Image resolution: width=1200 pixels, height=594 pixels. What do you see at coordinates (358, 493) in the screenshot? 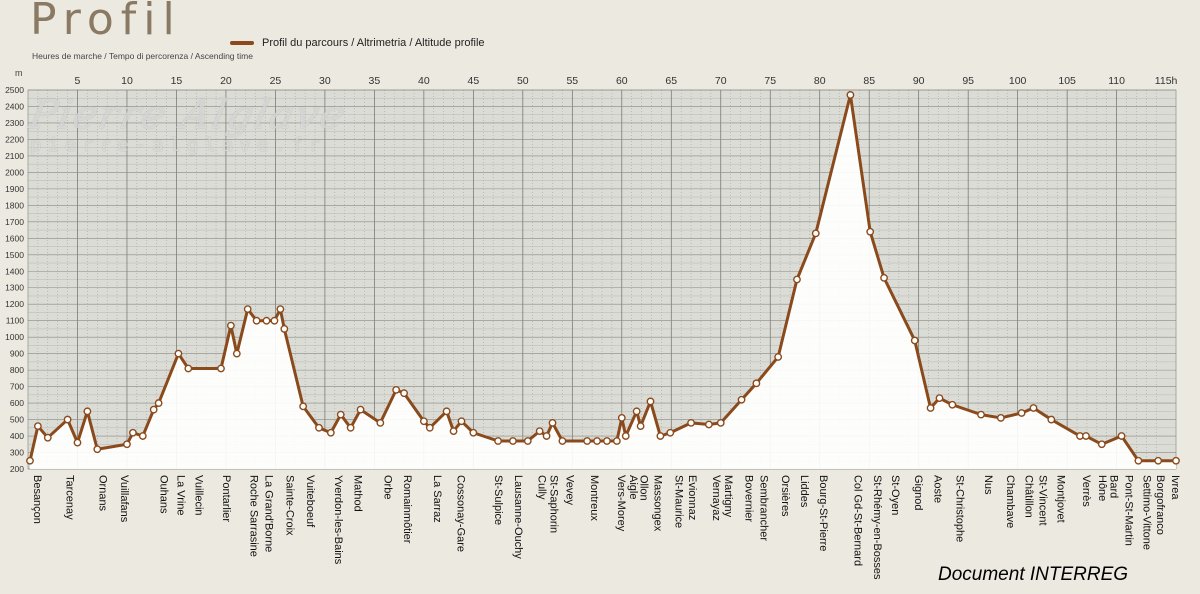
I see `place-label: Mathod` at bounding box center [358, 493].